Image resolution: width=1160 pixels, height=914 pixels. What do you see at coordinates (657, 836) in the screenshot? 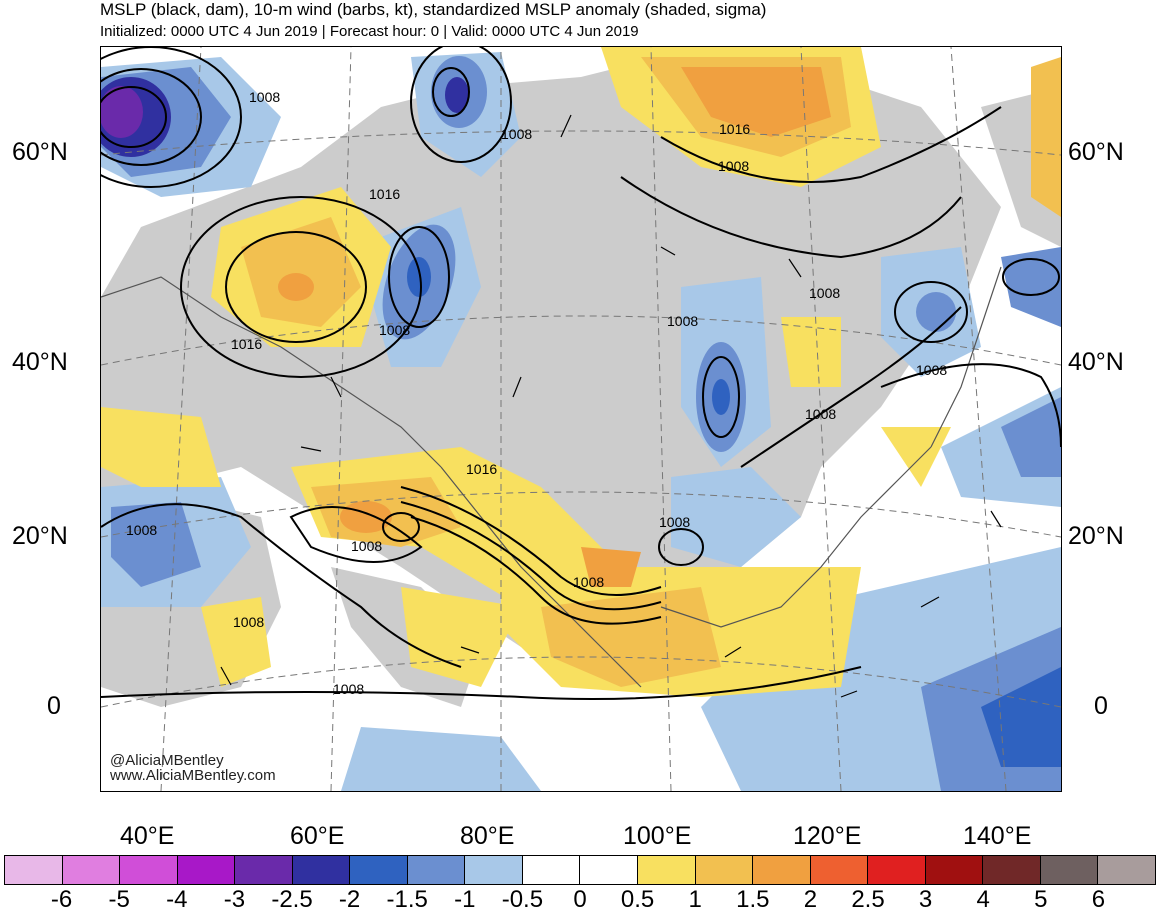
I see `lon-label: 100°E` at bounding box center [657, 836].